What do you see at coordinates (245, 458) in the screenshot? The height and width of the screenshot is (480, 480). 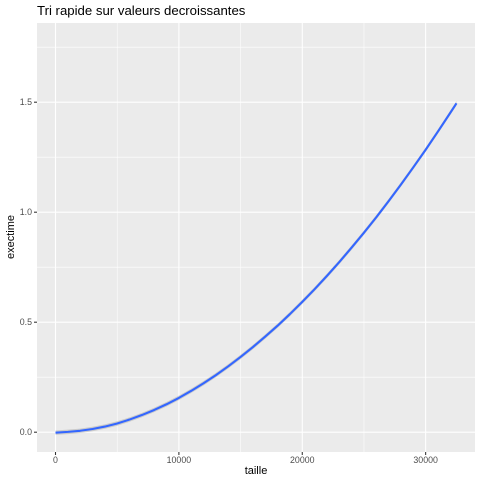 I see `x-axis: 0 10000 20000 30000` at bounding box center [245, 458].